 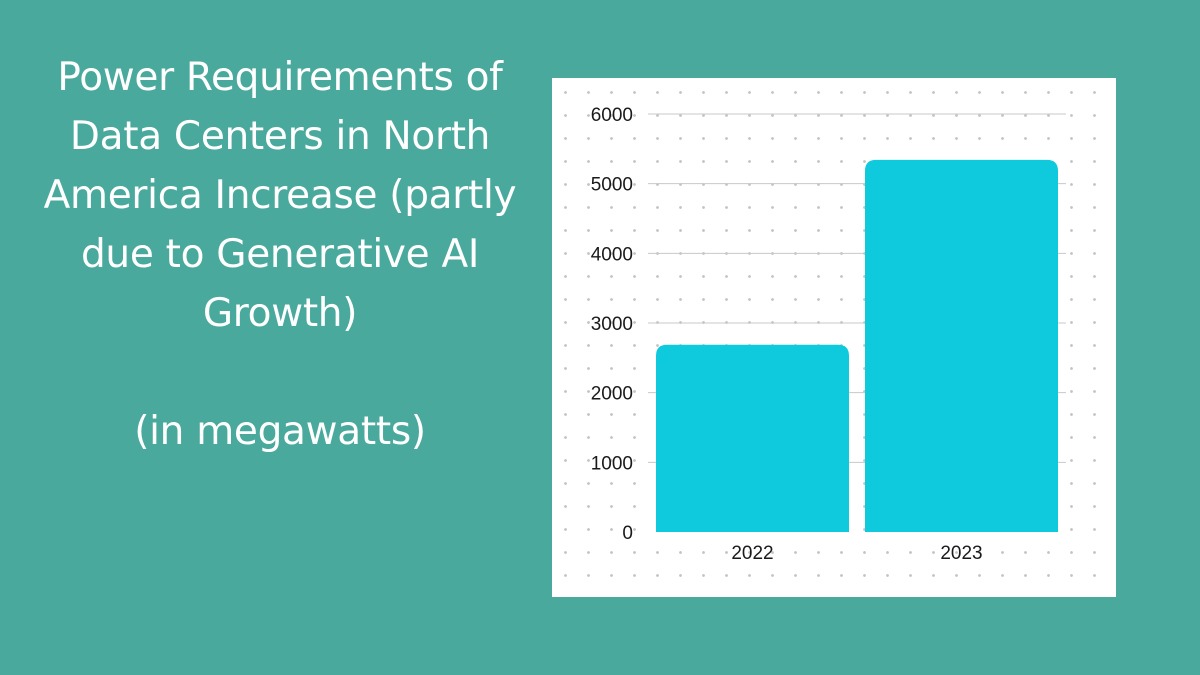 I want to click on y-tick-label-6000: 6000, so click(x=612, y=115).